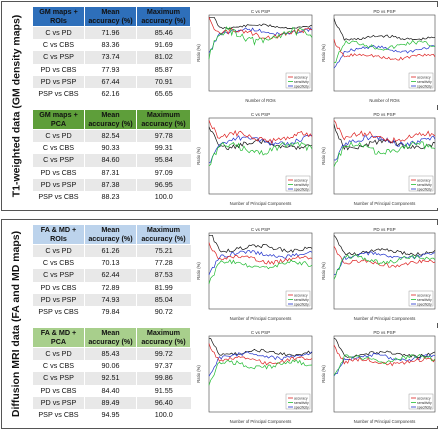 This screenshot has width=440, height=433. Describe the element at coordinates (163, 81) in the screenshot. I see `table-cell: 70.91` at that location.